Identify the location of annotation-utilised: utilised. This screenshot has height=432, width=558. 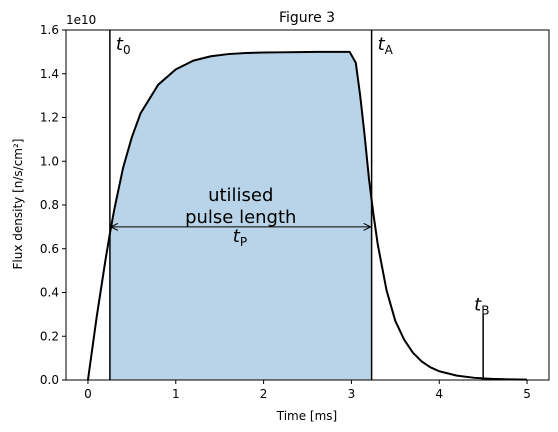
(240, 195).